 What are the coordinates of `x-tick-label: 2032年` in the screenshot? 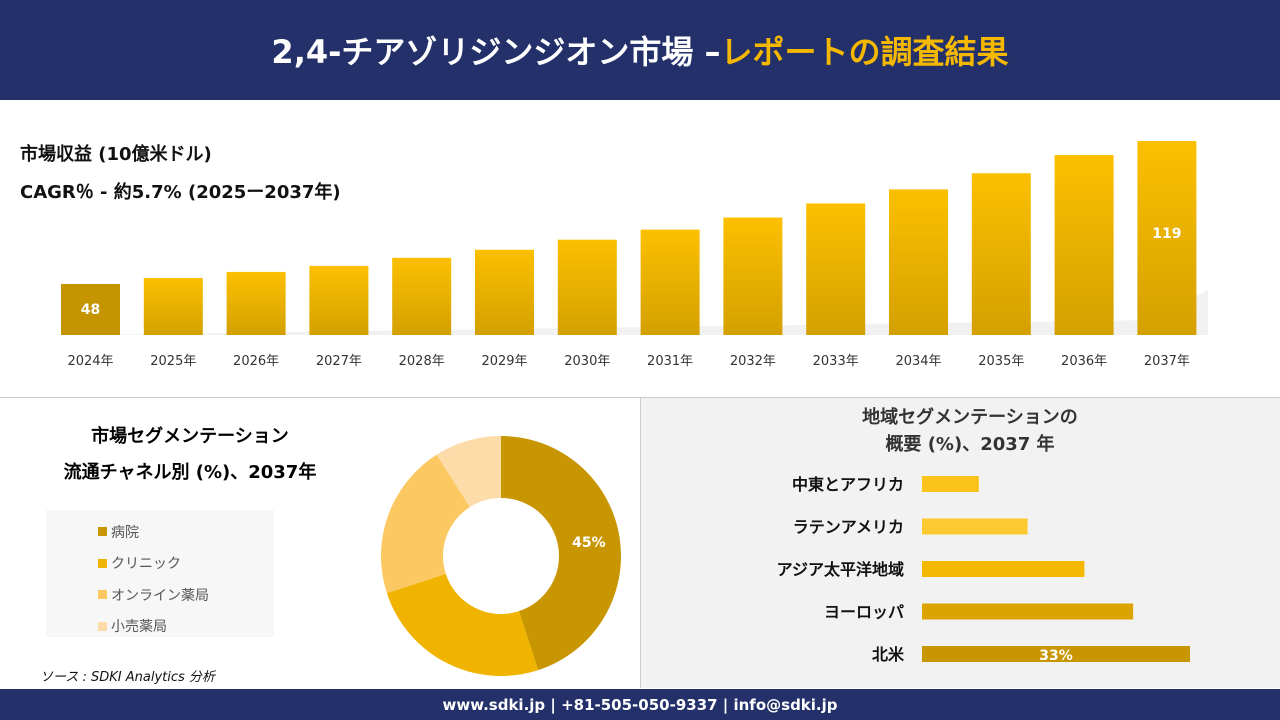 It's located at (753, 361).